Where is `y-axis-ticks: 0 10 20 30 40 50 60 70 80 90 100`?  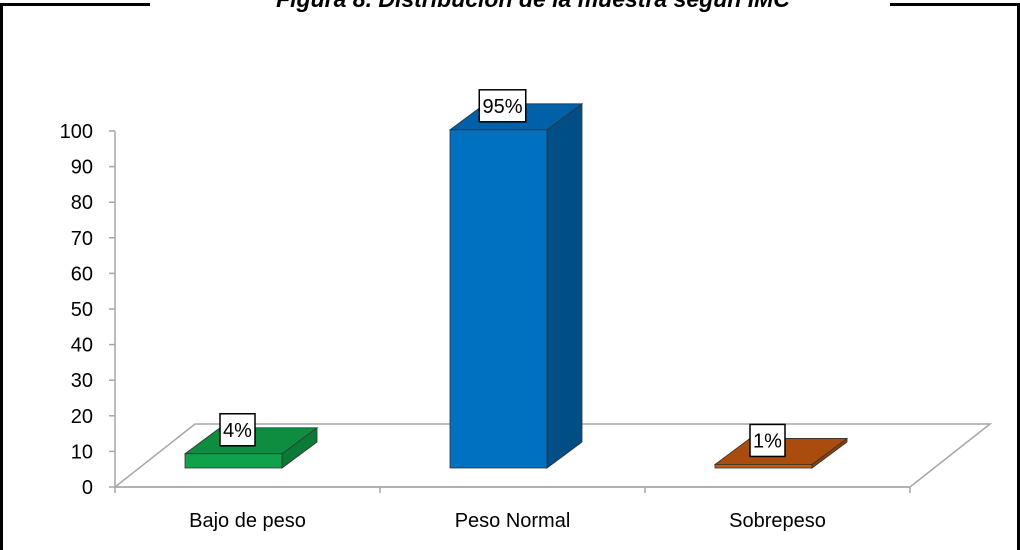
y-axis-ticks: 0 10 20 30 40 50 60 70 80 90 100 is located at coordinates (87, 310).